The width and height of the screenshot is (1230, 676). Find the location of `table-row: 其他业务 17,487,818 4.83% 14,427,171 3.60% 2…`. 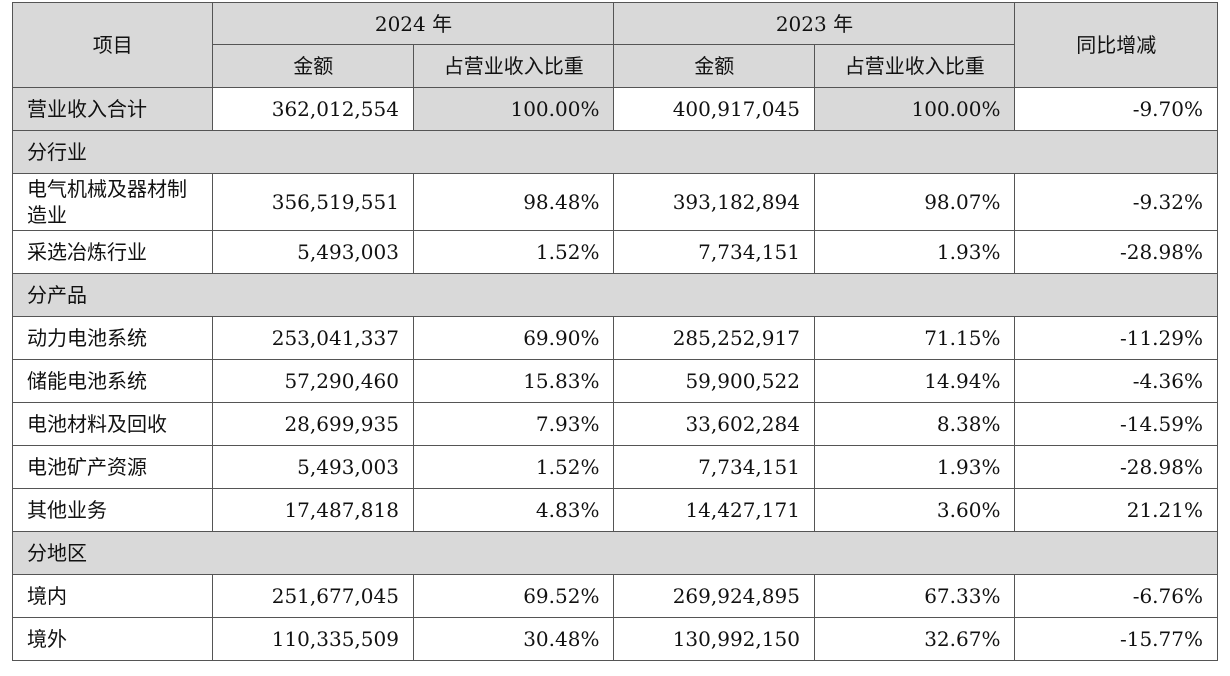

table-row: 其他业务 17,487,818 4.83% 14,427,171 3.60% 2… is located at coordinates (614, 510).